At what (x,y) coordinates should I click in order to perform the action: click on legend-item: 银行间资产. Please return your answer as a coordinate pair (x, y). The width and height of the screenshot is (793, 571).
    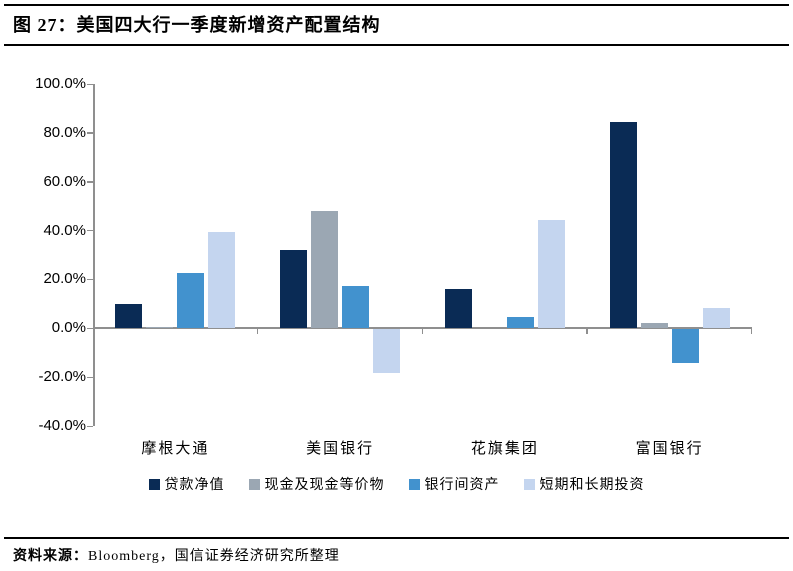
    Looking at the image, I should click on (454, 484).